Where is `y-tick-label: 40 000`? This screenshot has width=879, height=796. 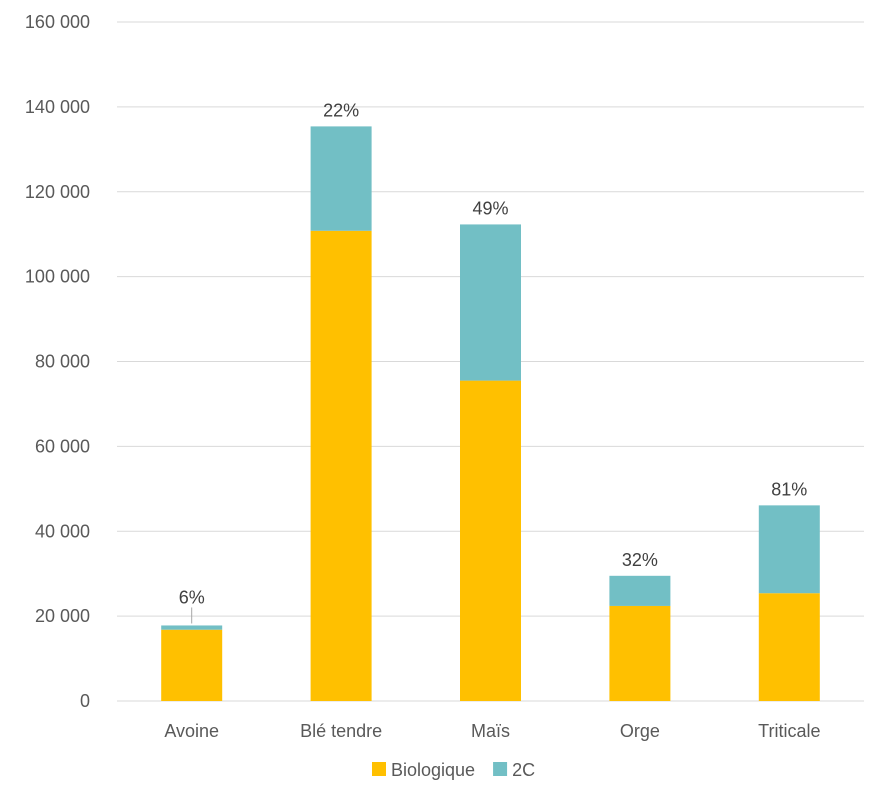
y-tick-label: 40 000 is located at coordinates (62, 531).